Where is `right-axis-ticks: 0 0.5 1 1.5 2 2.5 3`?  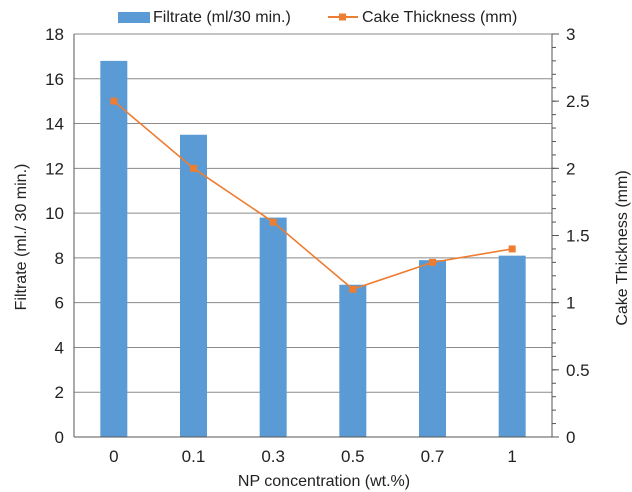 right-axis-ticks: 0 0.5 1 1.5 2 2.5 3 is located at coordinates (571, 236).